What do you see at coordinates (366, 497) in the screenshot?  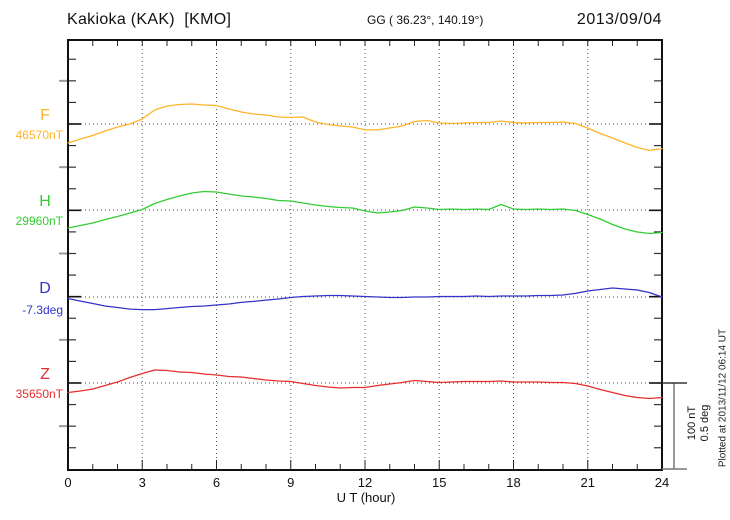 I see `x-axis-title: U T (hour)` at bounding box center [366, 497].